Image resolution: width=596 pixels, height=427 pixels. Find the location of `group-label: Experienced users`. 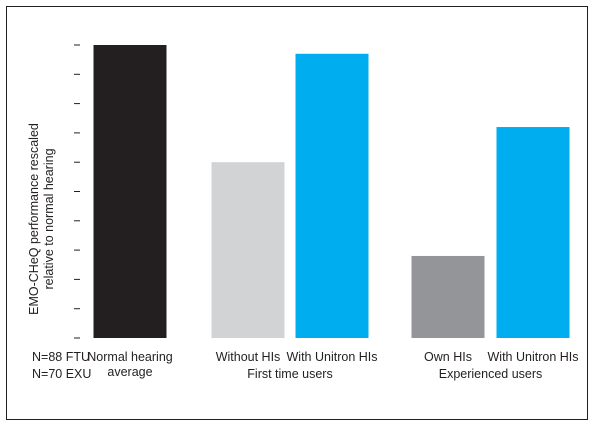

group-label: Experienced users is located at coordinates (490, 374).